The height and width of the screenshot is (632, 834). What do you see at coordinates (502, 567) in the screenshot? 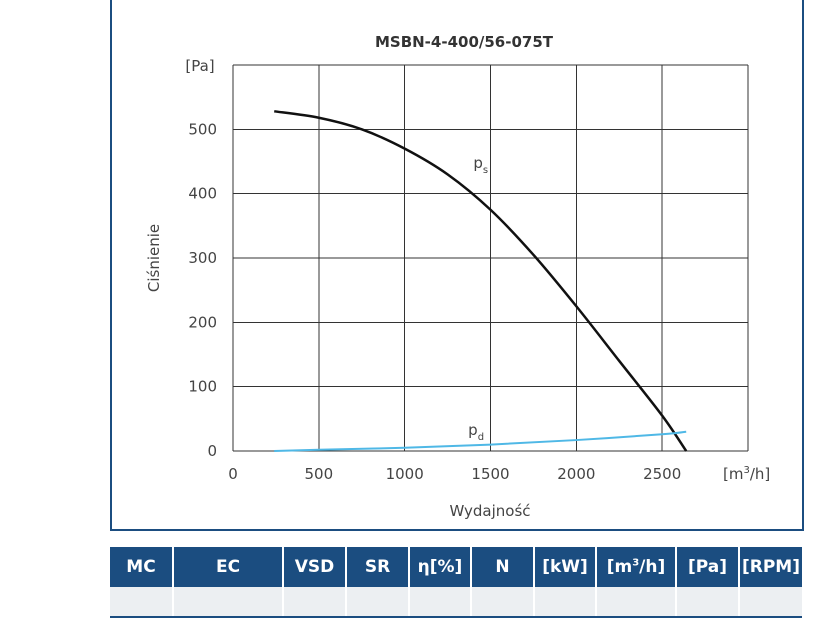
I see `table-header-cell: N` at bounding box center [502, 567].